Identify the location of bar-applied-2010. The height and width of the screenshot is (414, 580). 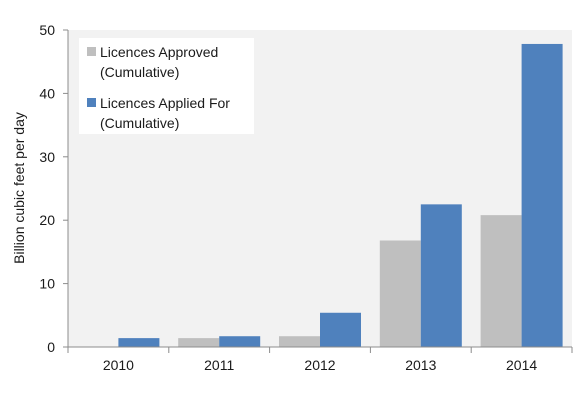
(139, 342).